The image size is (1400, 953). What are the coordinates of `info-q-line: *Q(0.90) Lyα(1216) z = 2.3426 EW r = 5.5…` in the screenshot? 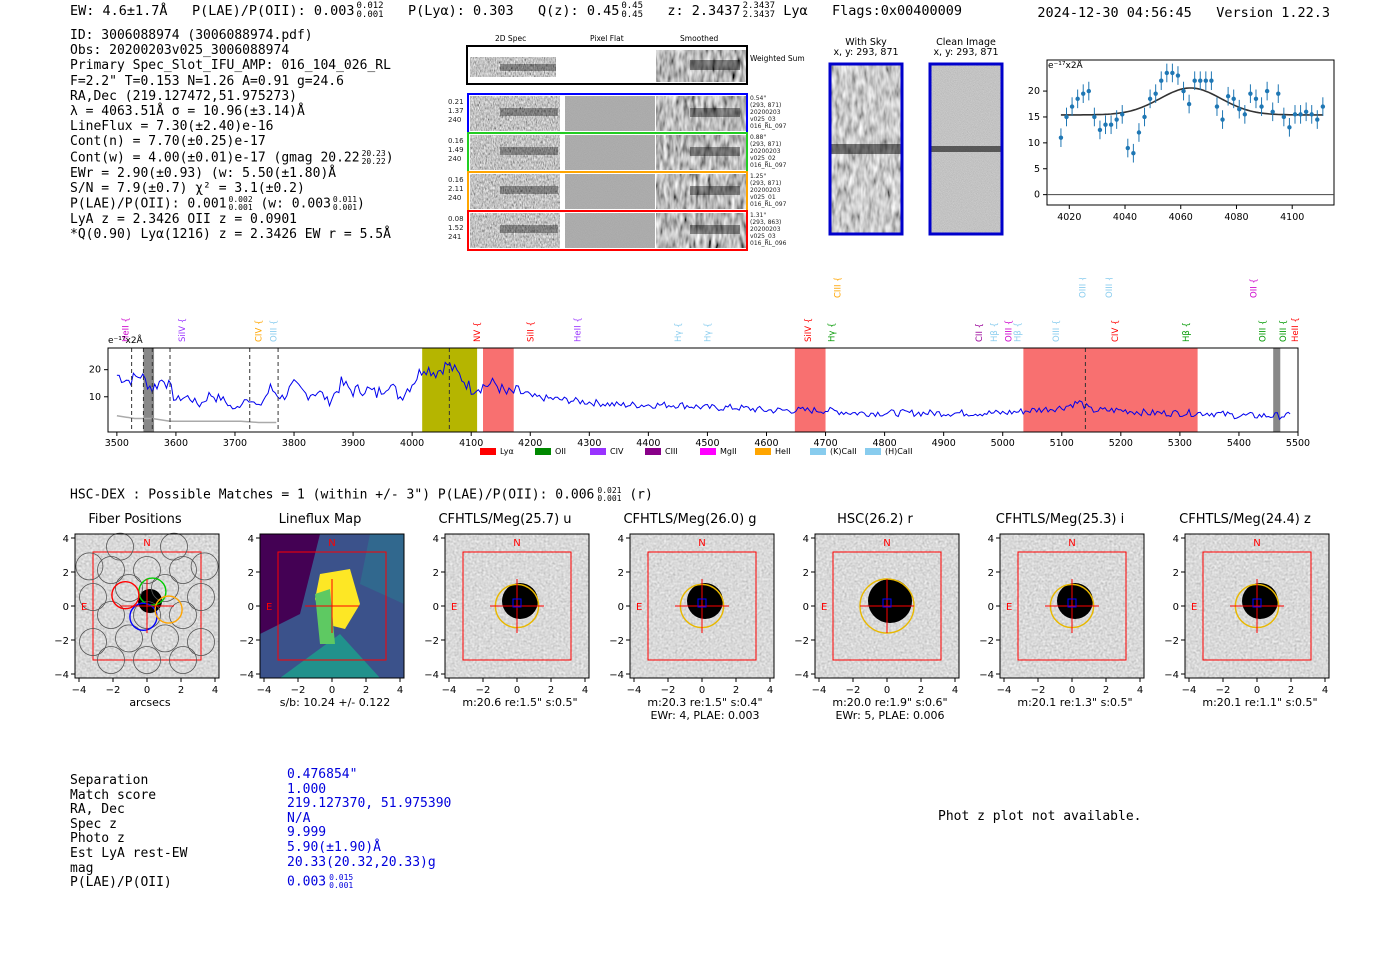 It's located at (230, 235).